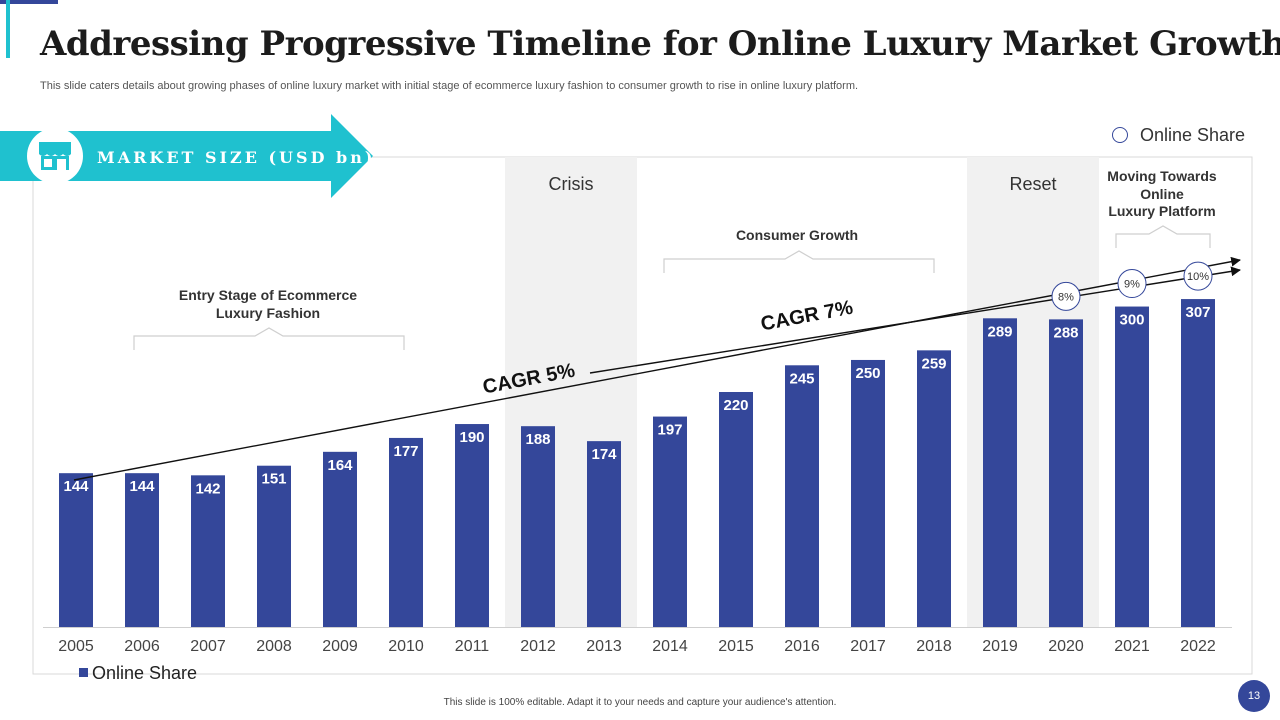  I want to click on share-label-2022: 10%, so click(1198, 277).